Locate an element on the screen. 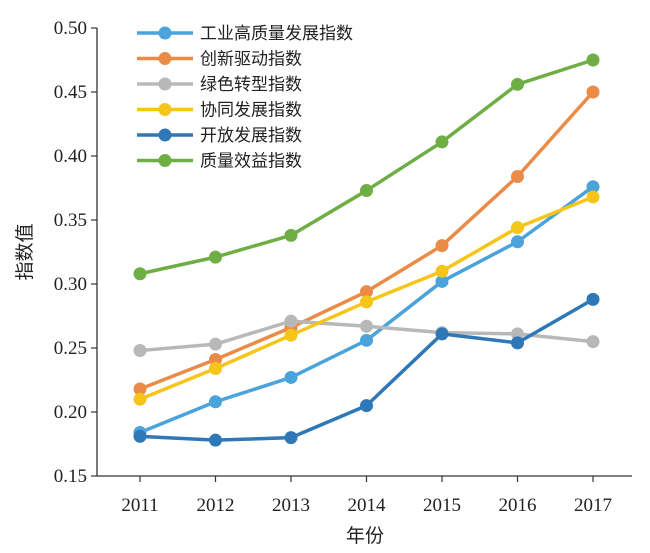 Image resolution: width=650 pixels, height=553 pixels. y-tick-label: 0.50 is located at coordinates (70, 28).